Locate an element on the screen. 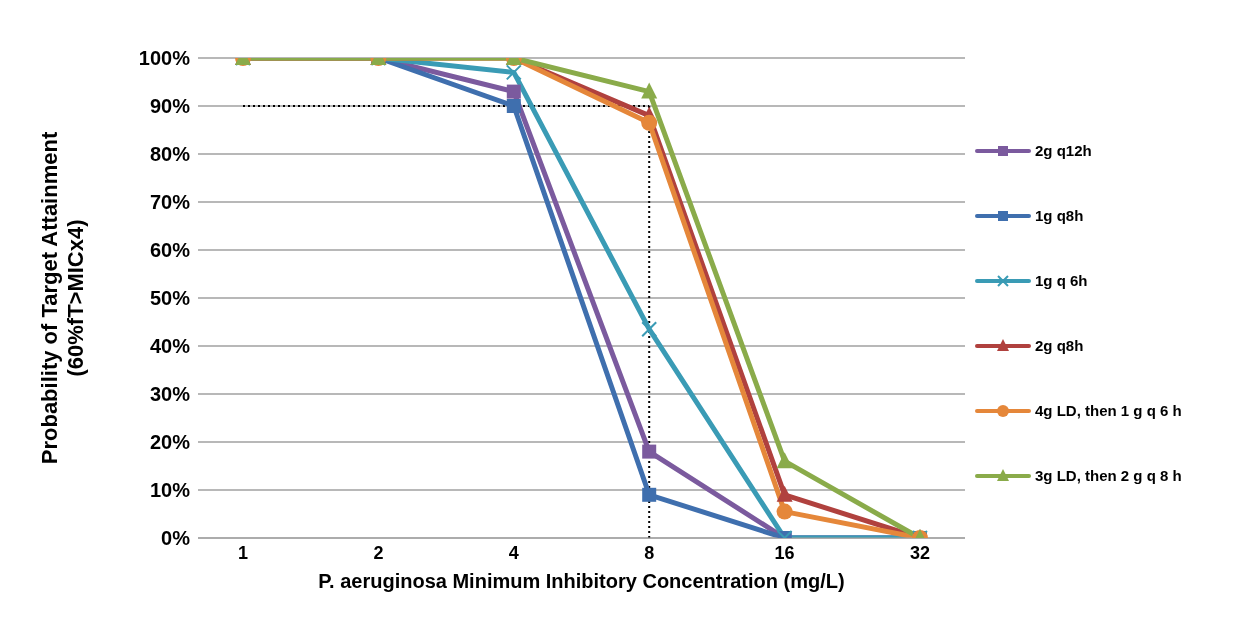  y-tick-label: 10% is located at coordinates (170, 490).